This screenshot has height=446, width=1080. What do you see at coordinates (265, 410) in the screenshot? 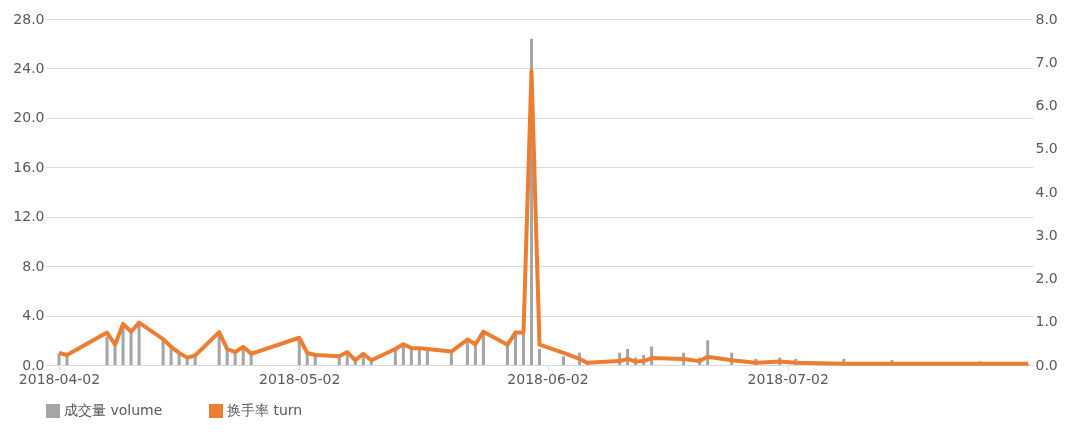
I see `legend-label: 换手率 turn` at bounding box center [265, 410].